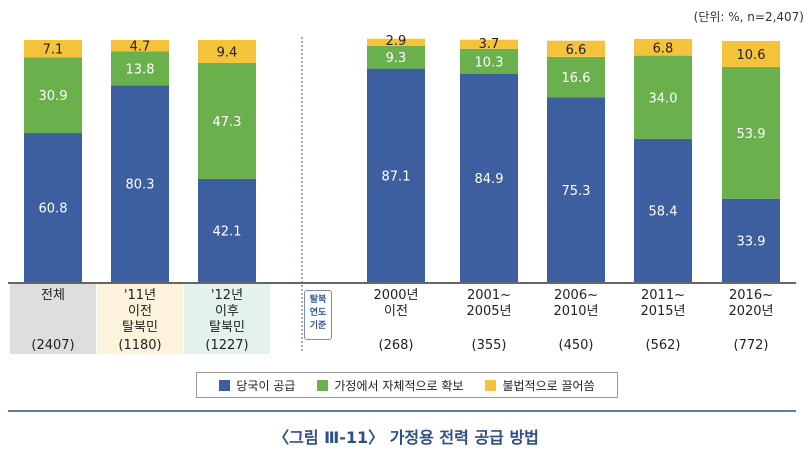  I want to click on legend-item: 당국이 공급, so click(257, 385).